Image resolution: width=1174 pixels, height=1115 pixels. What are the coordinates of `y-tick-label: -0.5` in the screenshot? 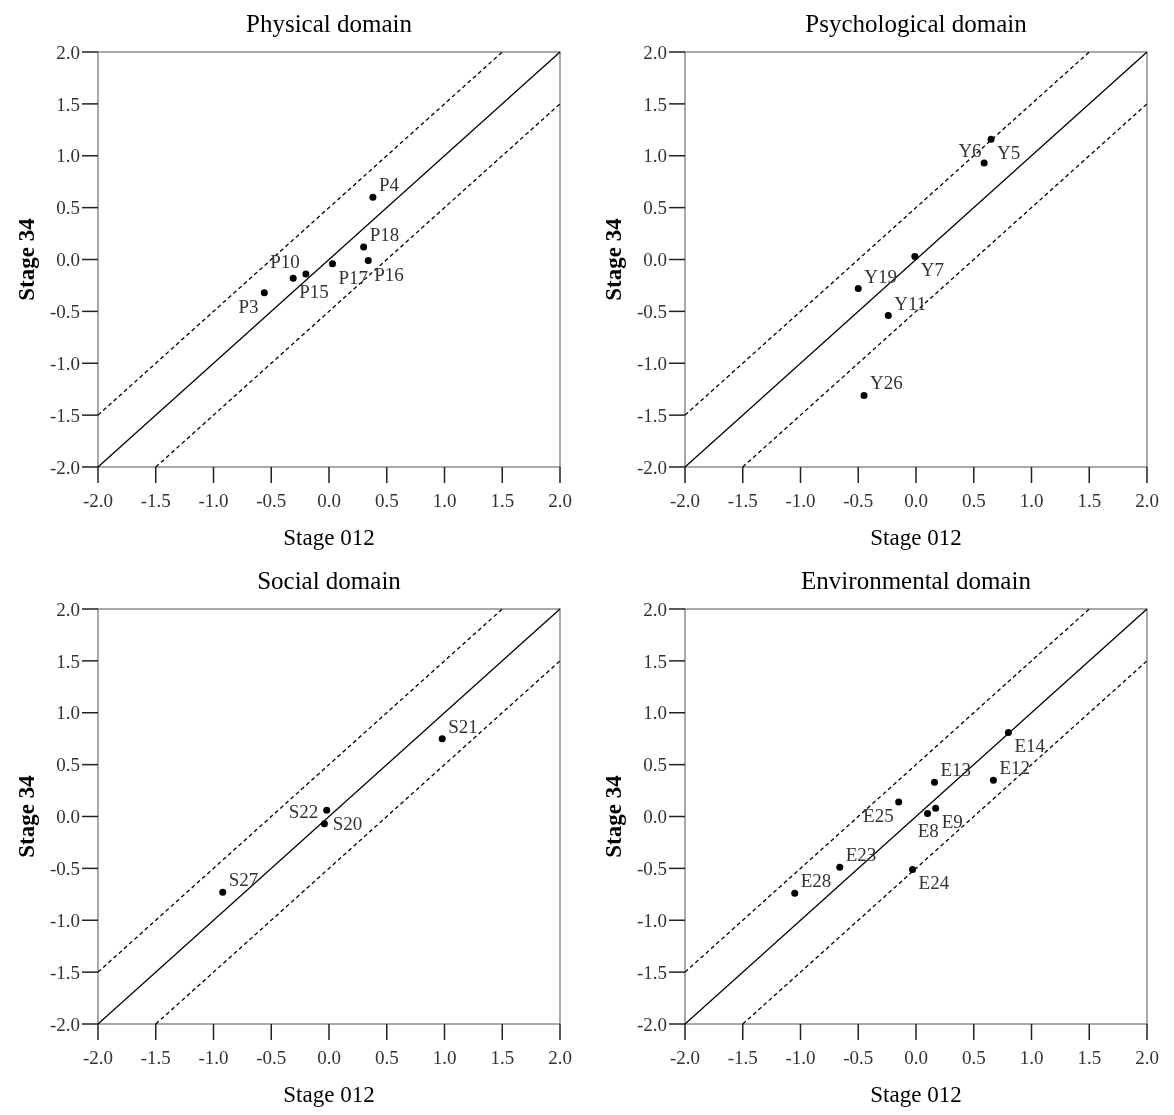 It's located at (64, 869).